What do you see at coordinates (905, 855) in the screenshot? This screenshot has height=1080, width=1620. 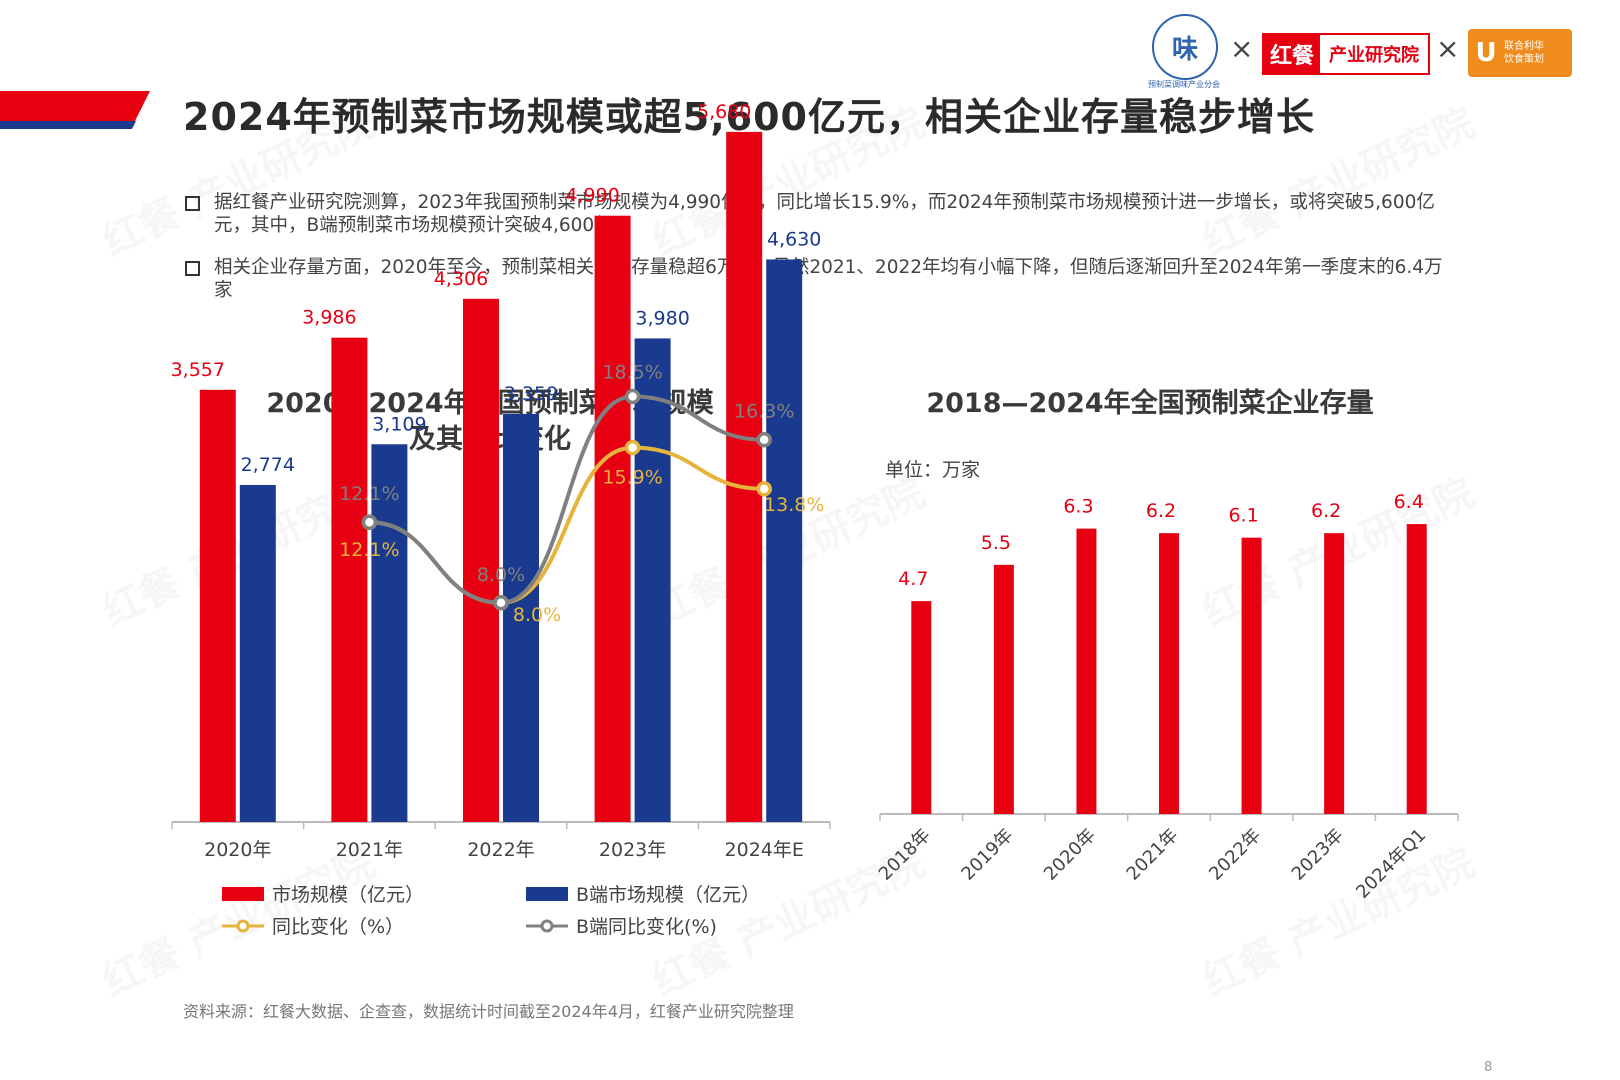 I see `chart2-x-tick-label: 2018年` at bounding box center [905, 855].